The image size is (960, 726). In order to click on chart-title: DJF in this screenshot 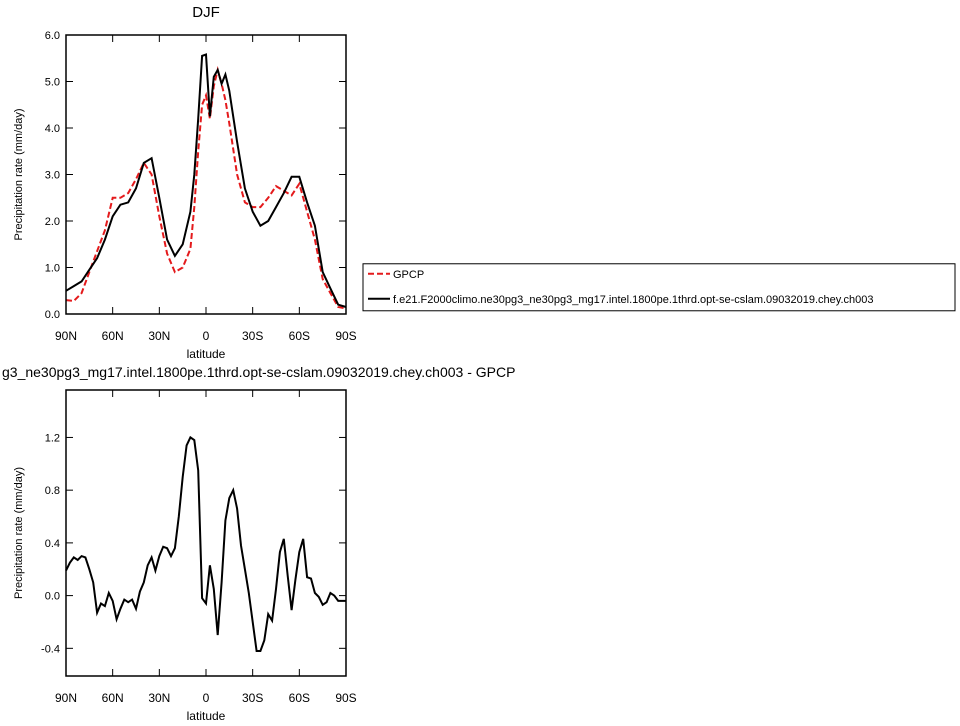, I will do `click(206, 12)`.